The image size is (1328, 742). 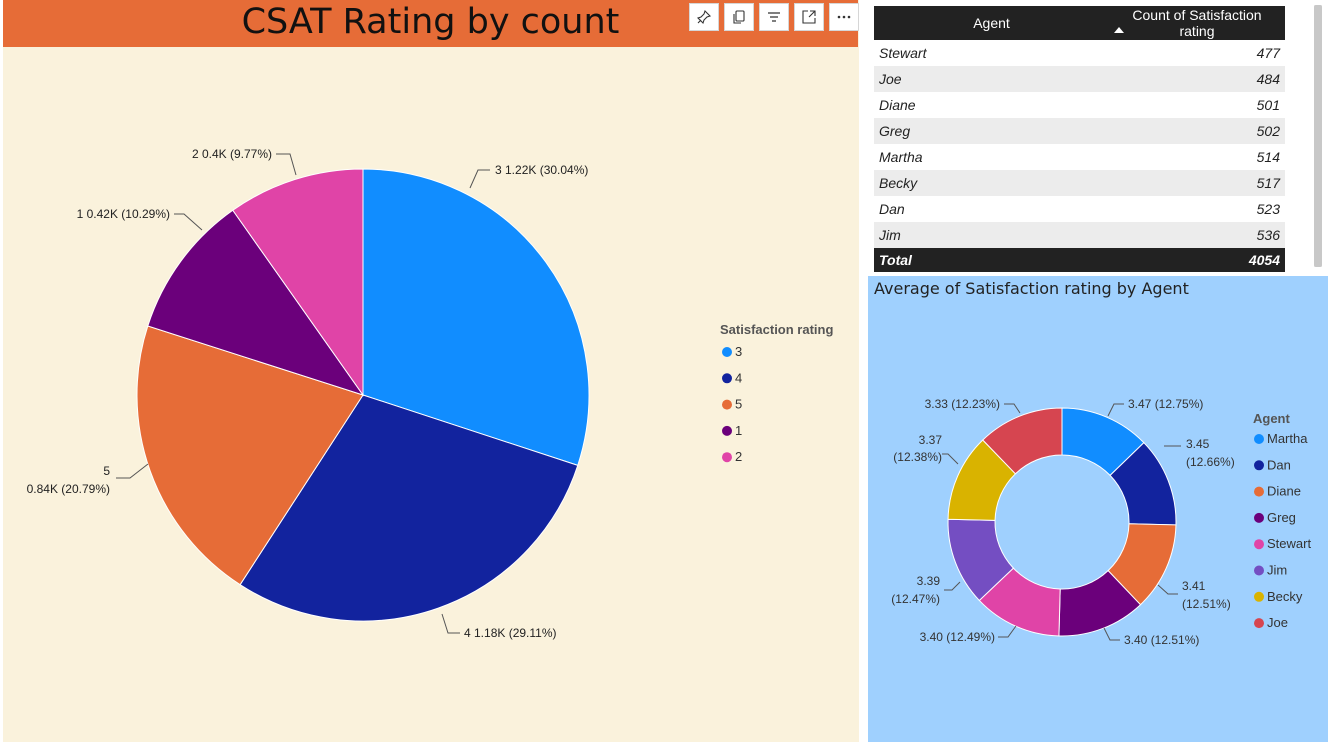 What do you see at coordinates (1079, 209) in the screenshot?
I see `table-row: Dan 523` at bounding box center [1079, 209].